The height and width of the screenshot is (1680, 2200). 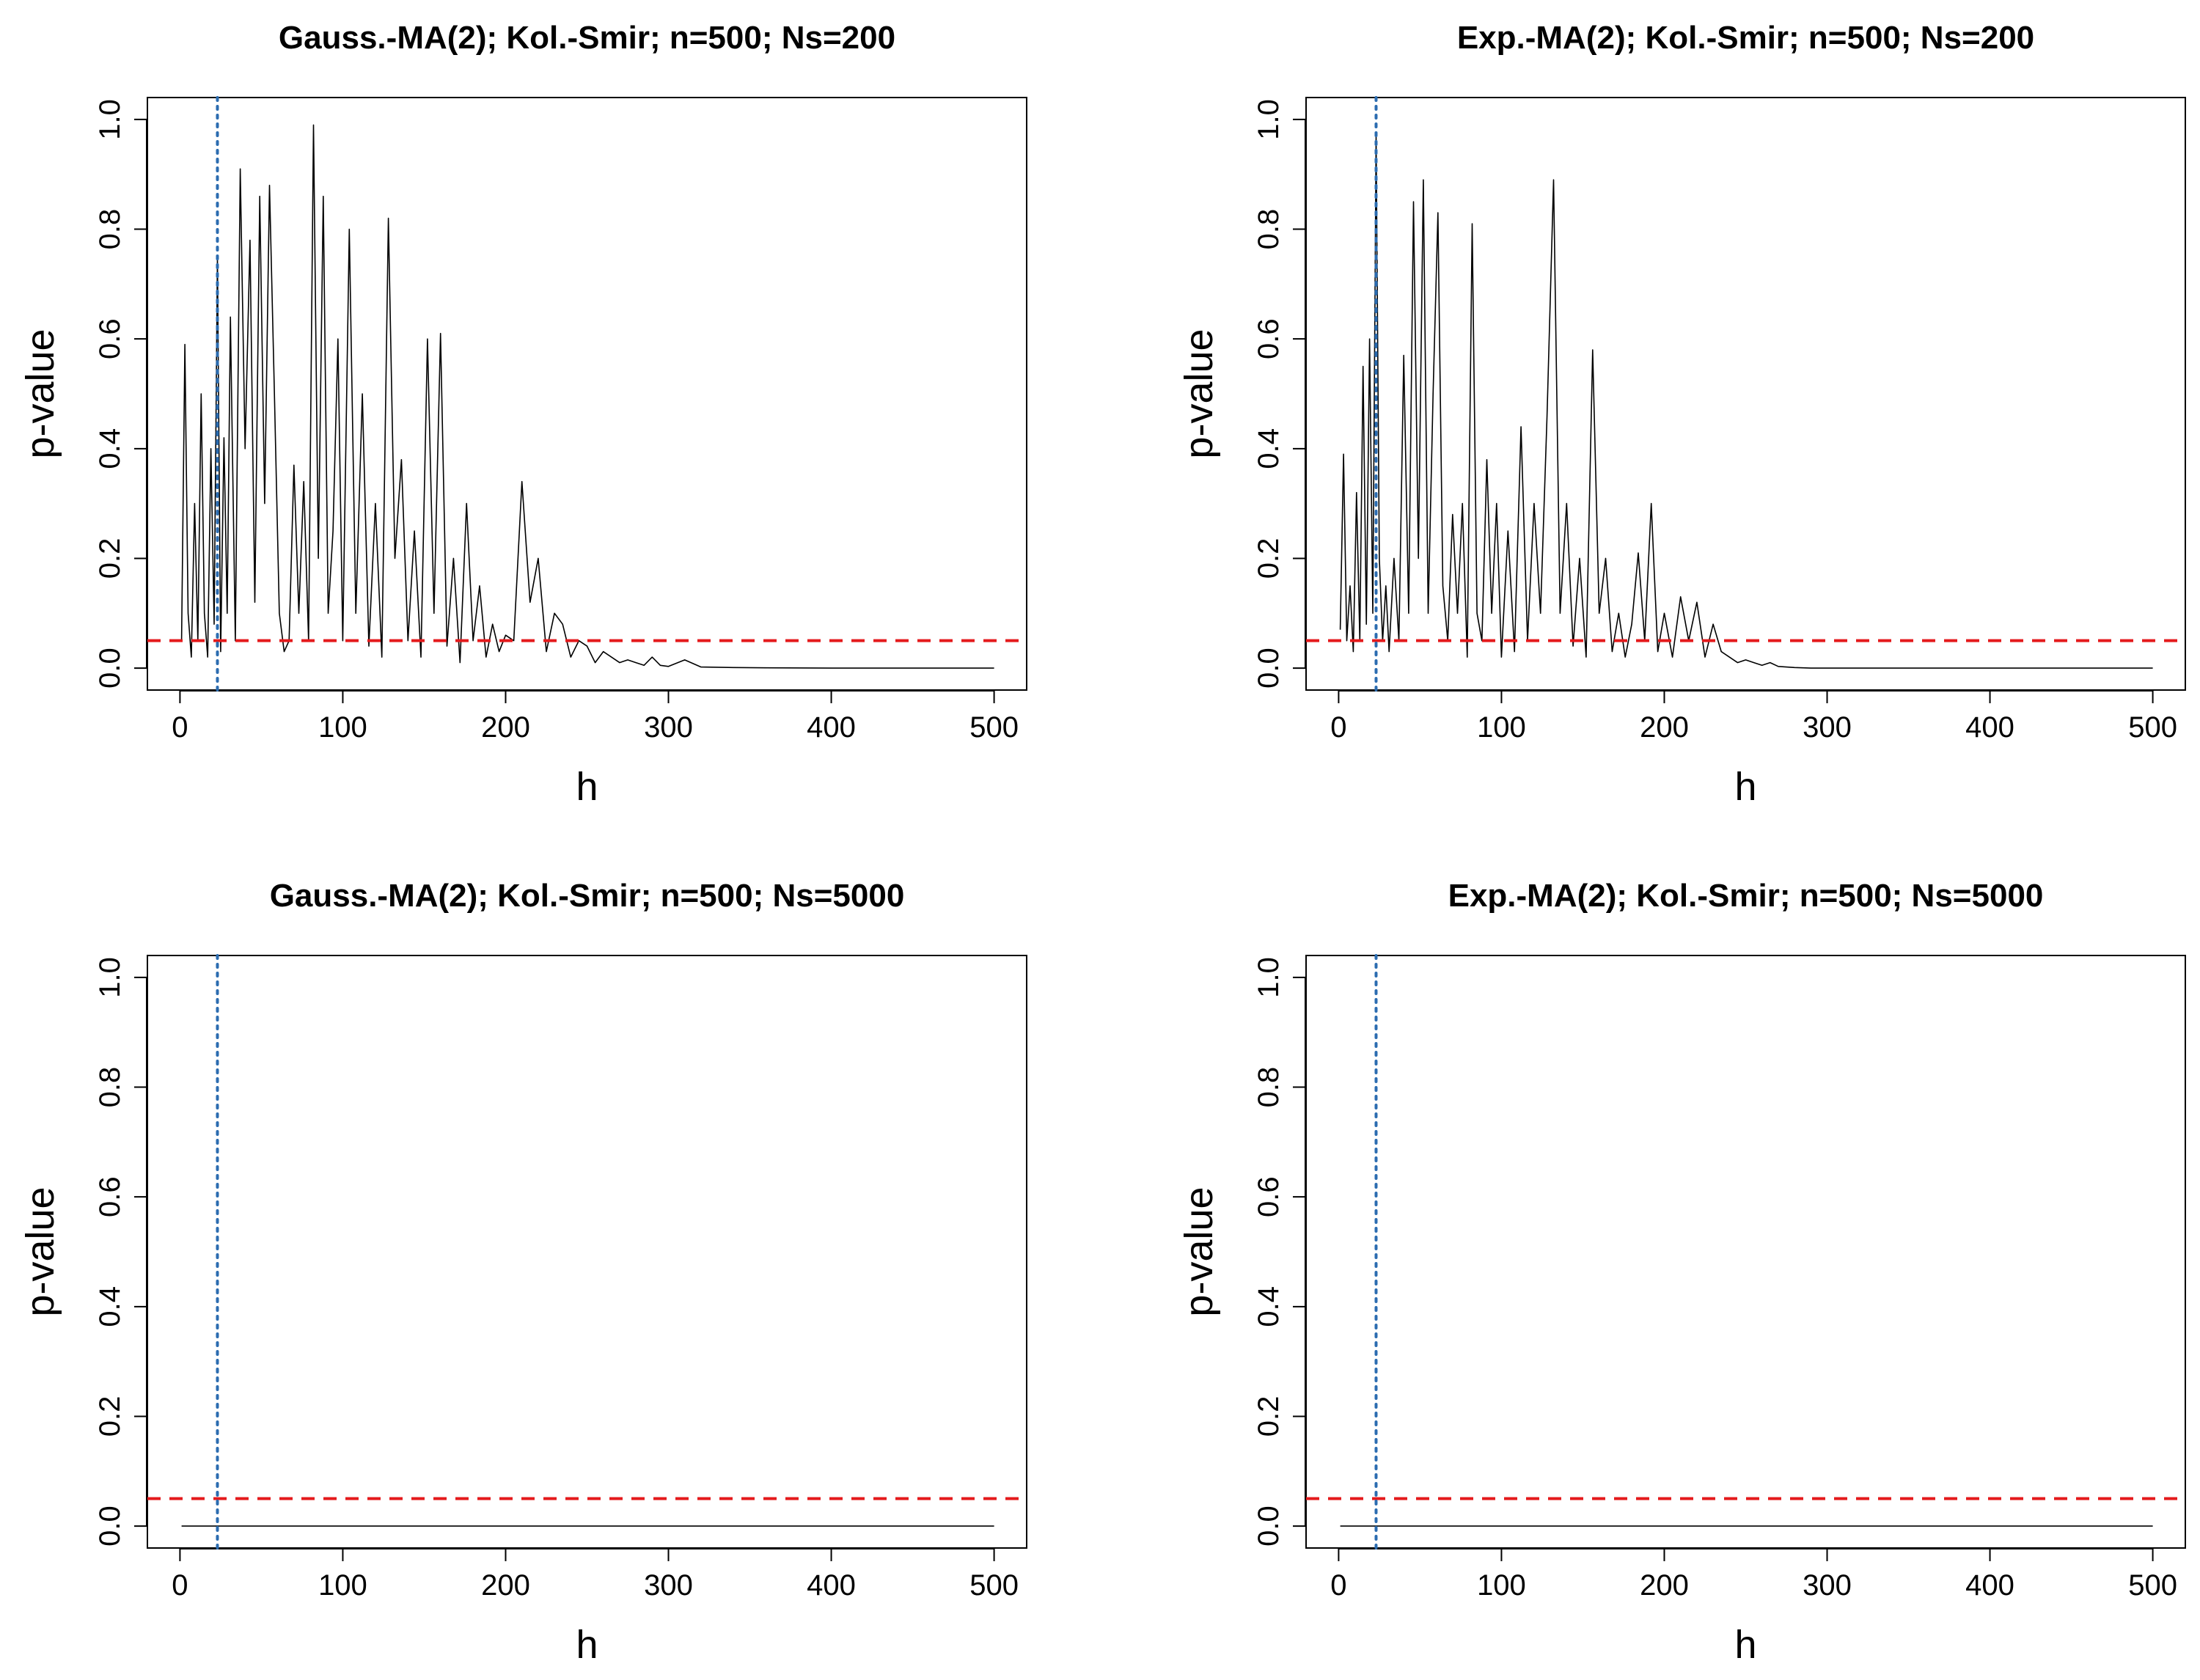 I want to click on chart-title: Exp.-MA(2); Kol.-Smir; n=500; Ns=200, so click(x=1745, y=38).